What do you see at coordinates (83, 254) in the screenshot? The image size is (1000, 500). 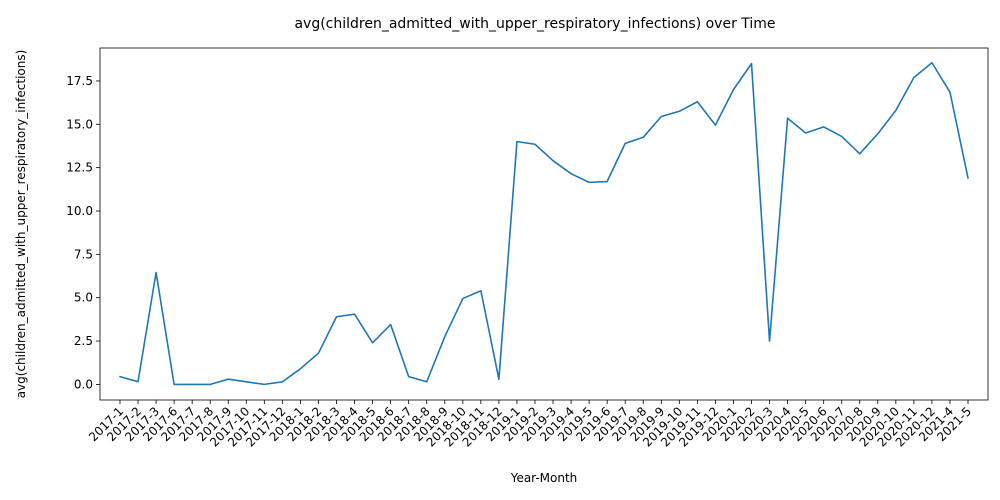 I see `y-tick-label: 7.5` at bounding box center [83, 254].